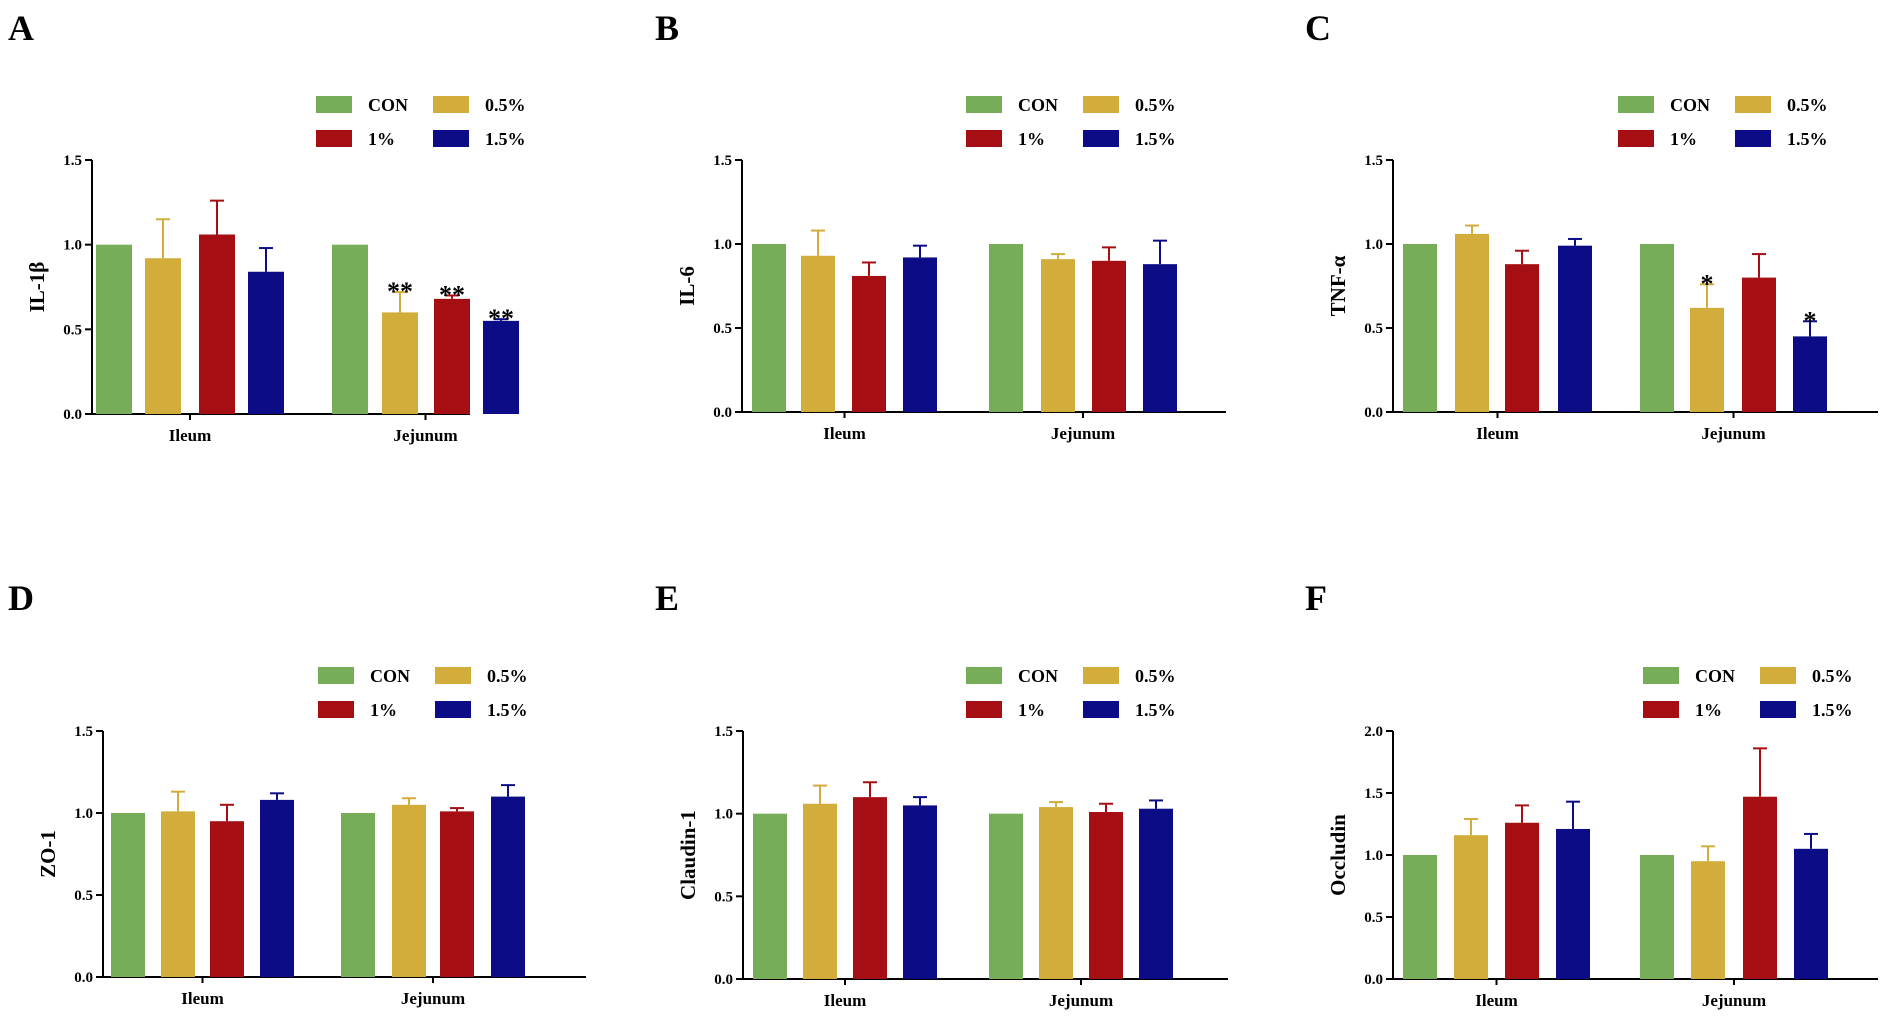 The height and width of the screenshot is (1023, 1902). Describe the element at coordinates (667, 28) in the screenshot. I see `panel-letter: B` at that location.